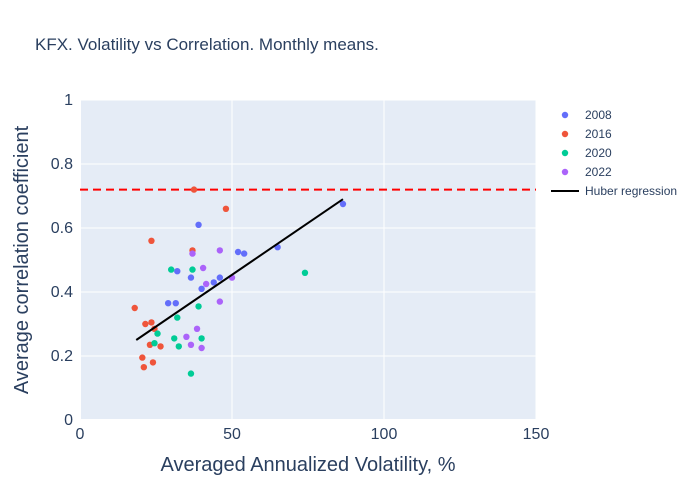  I want to click on y-tick-label: 0, so click(68, 420).